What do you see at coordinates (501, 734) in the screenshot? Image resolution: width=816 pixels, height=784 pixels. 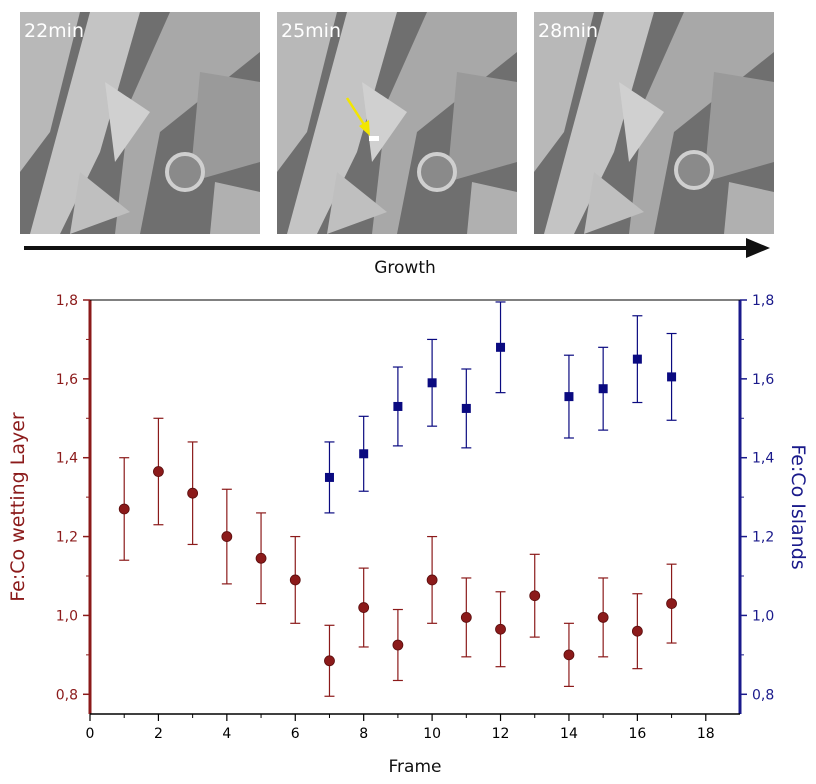 I see `x-tick-label: 12` at bounding box center [501, 734].